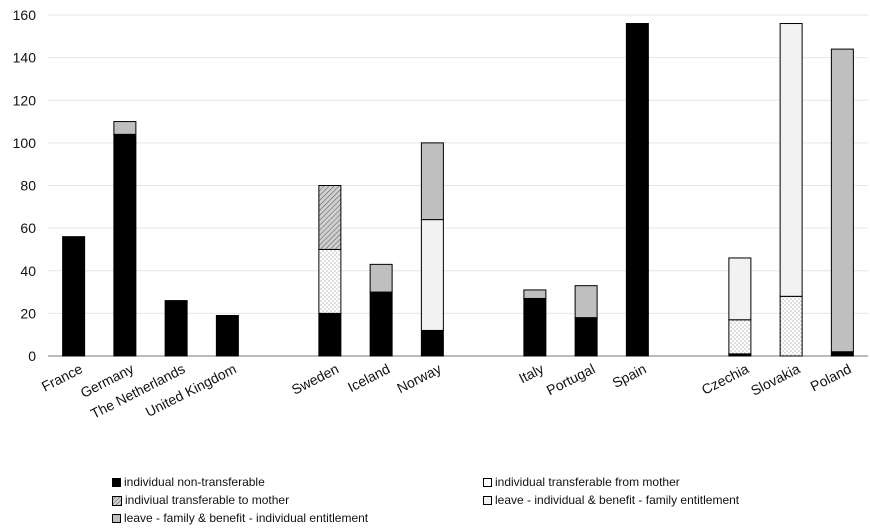  Describe the element at coordinates (587, 482) in the screenshot. I see `legend-label-2: individual transferable from mother` at that location.